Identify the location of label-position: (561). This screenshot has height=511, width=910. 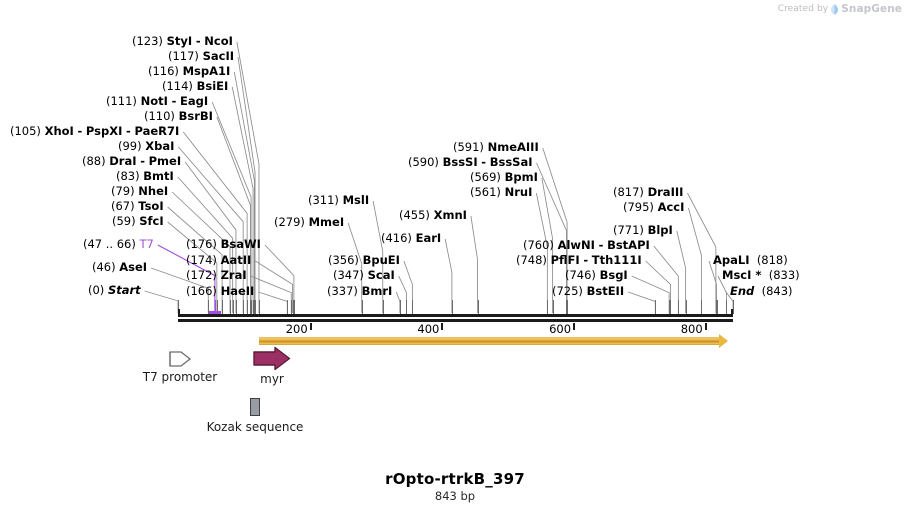
(485, 192).